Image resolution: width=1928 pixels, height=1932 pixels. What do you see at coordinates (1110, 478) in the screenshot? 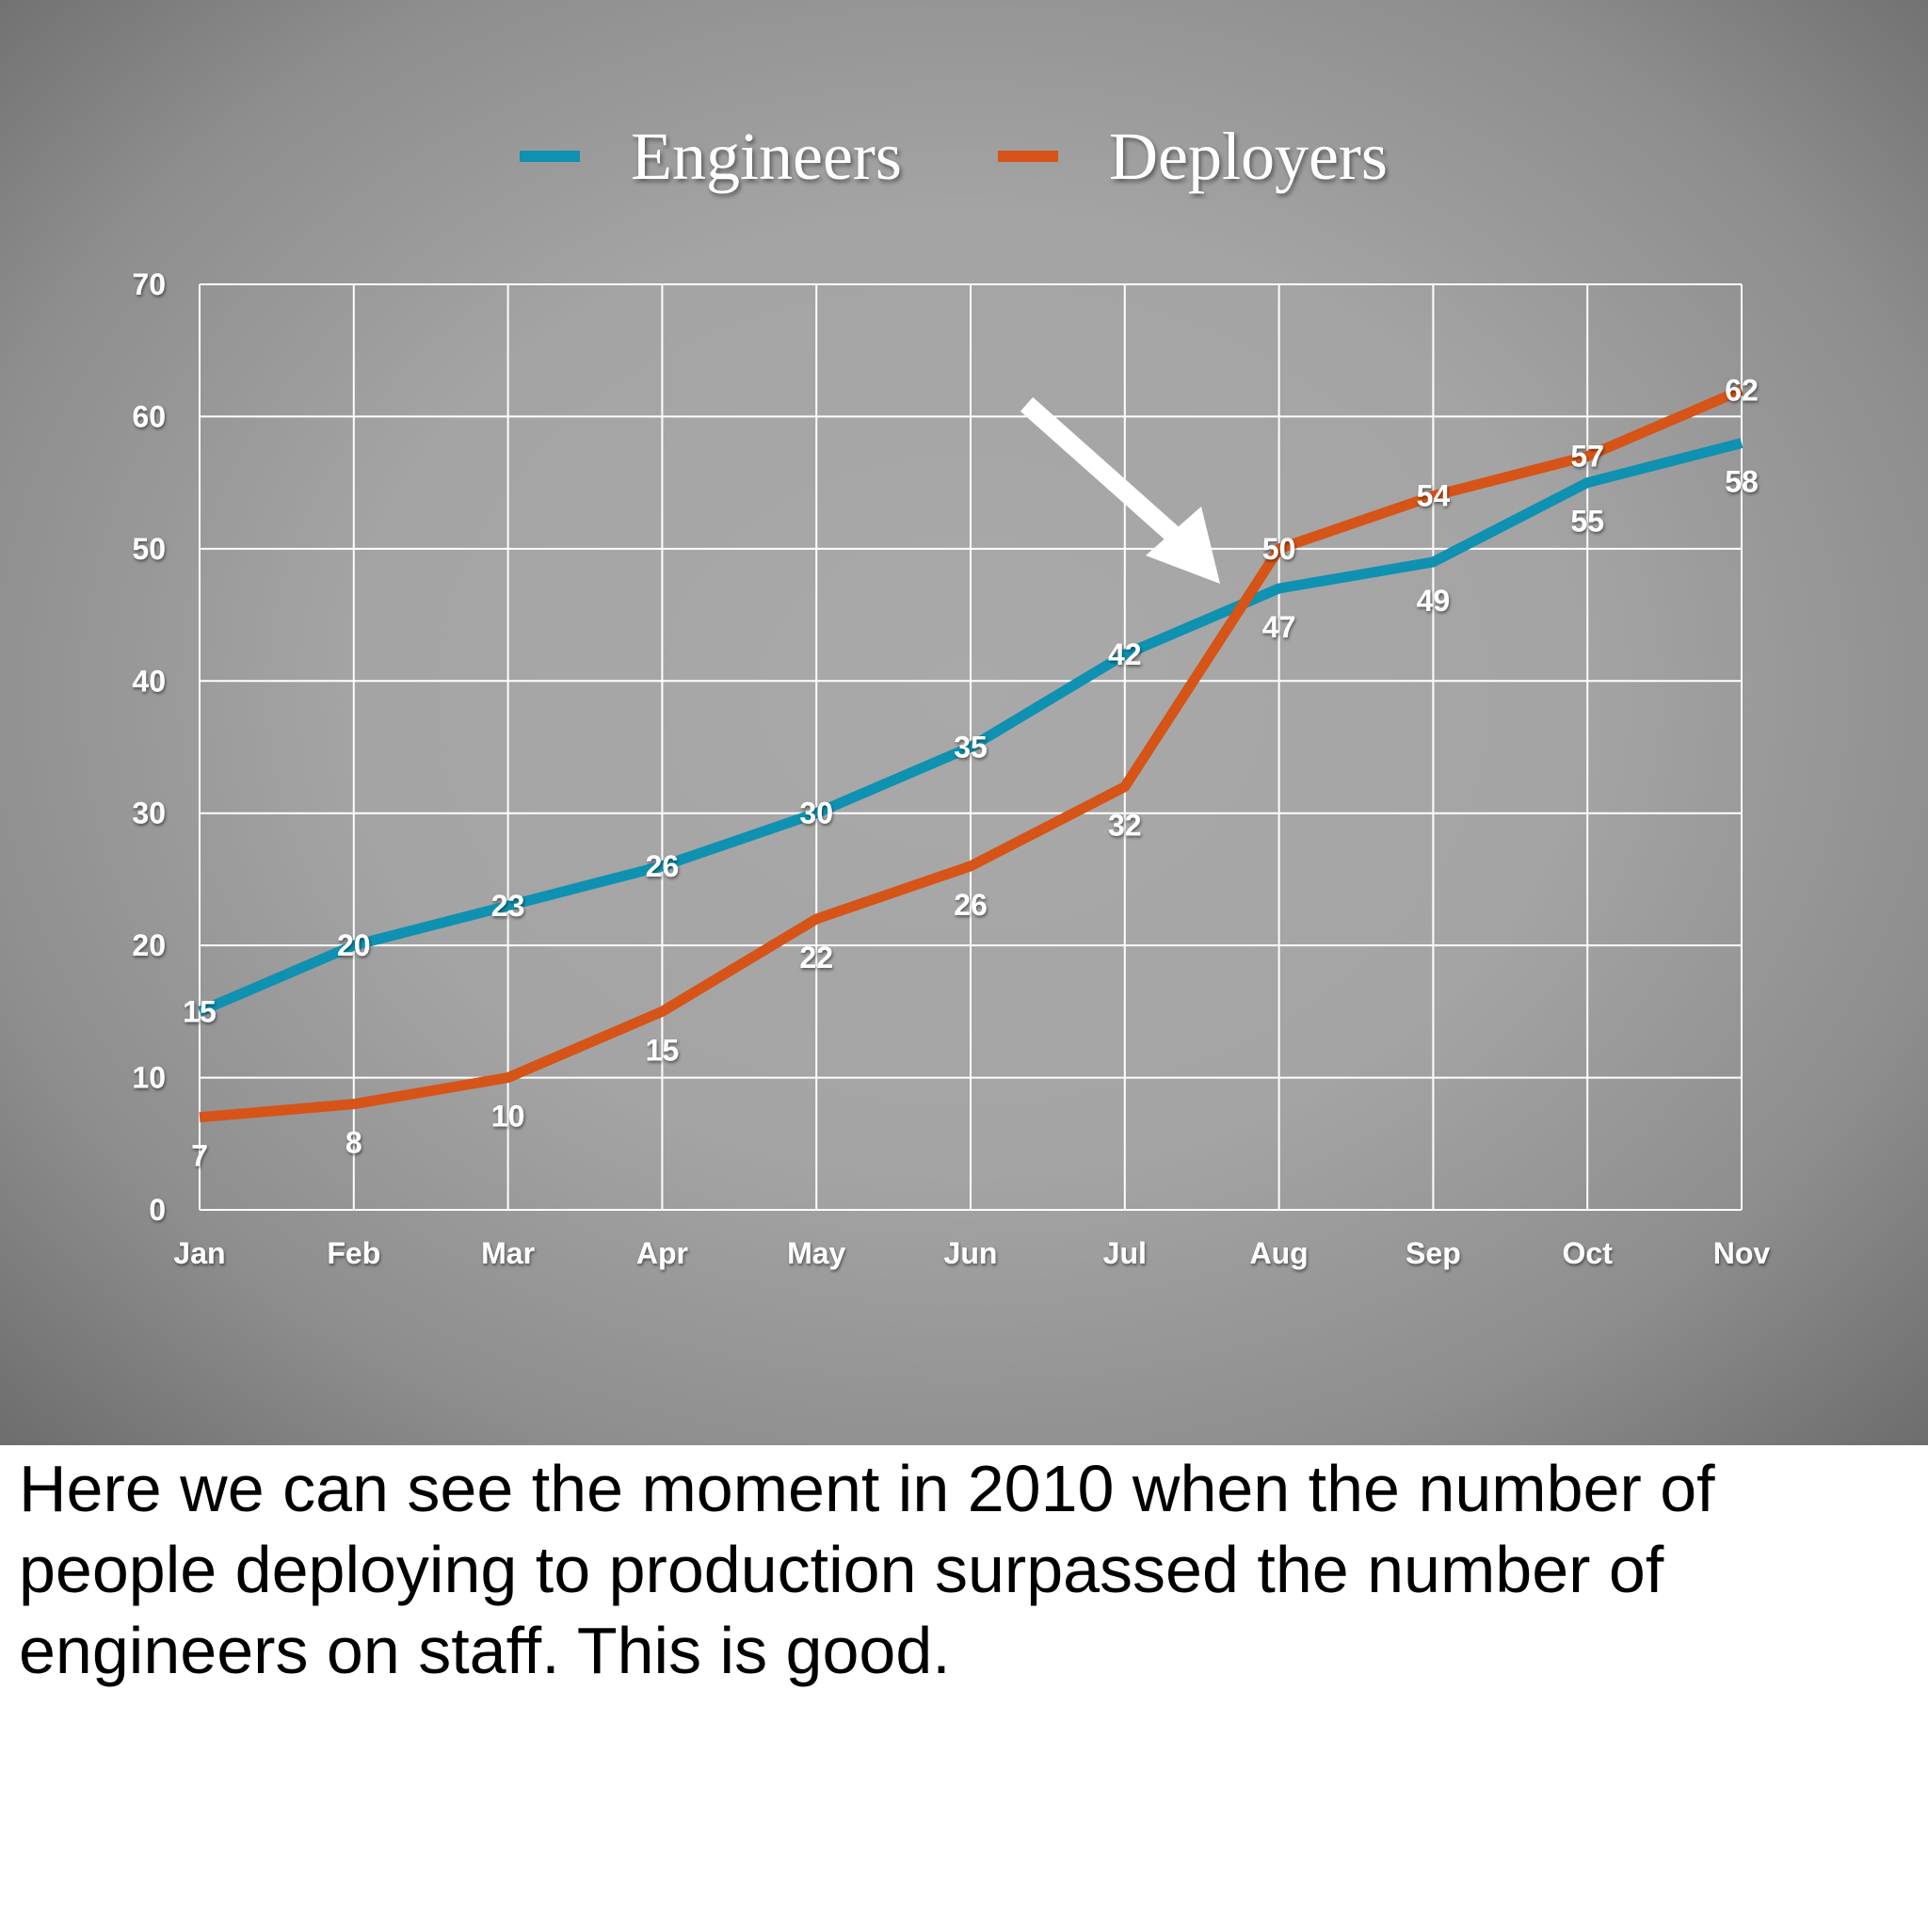
I see `arrow-shaft` at bounding box center [1110, 478].